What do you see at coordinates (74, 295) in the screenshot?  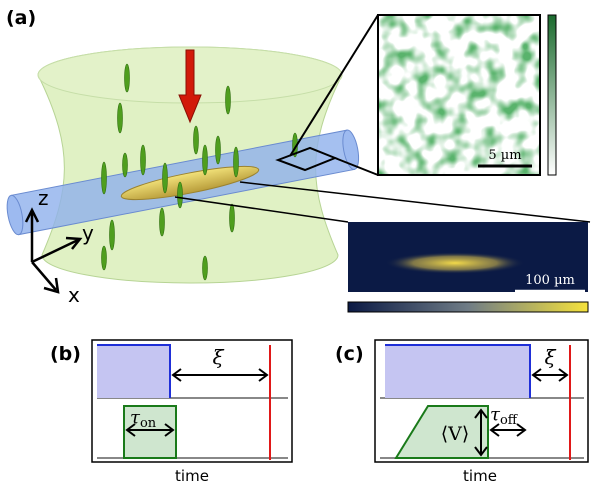 I see `axis-label: x` at bounding box center [74, 295].